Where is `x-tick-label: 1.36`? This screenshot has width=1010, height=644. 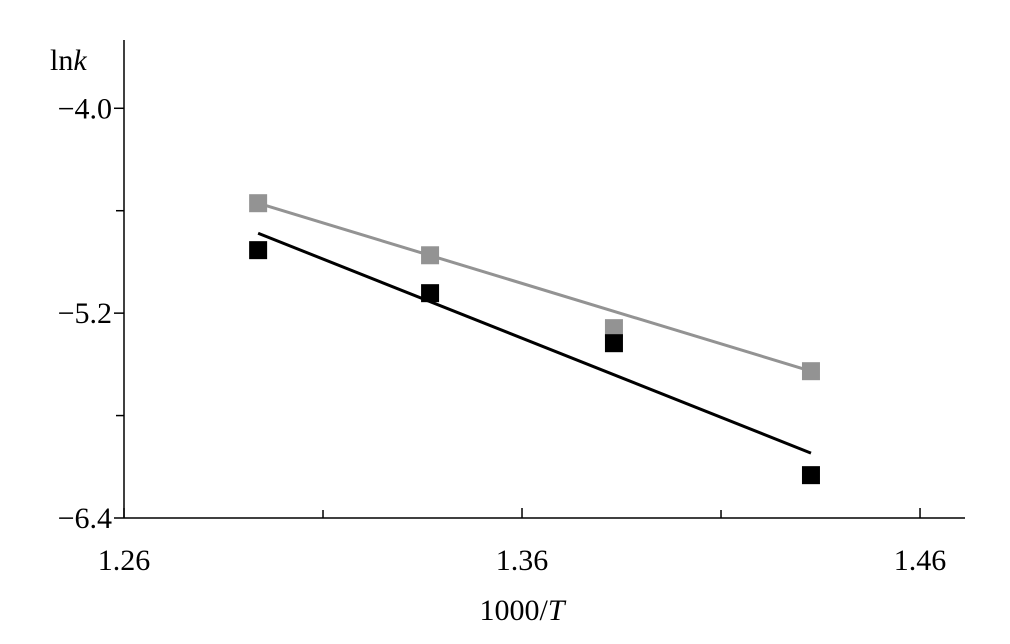
x-tick-label: 1.36 is located at coordinates (522, 560).